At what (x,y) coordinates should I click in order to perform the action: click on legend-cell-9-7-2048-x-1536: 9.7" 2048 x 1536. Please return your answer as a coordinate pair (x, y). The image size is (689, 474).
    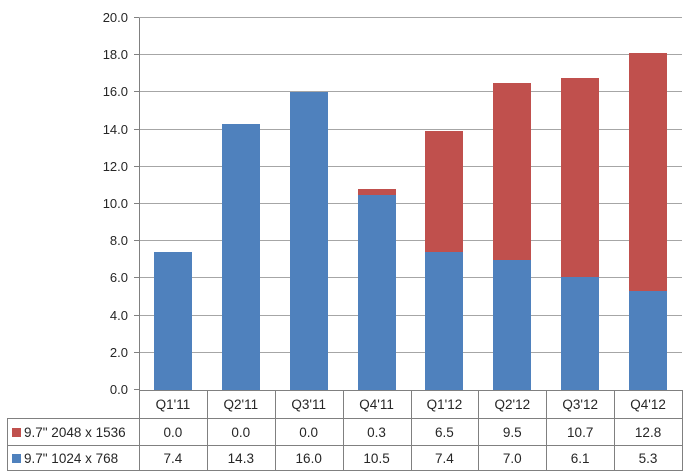
    Looking at the image, I should click on (73, 432).